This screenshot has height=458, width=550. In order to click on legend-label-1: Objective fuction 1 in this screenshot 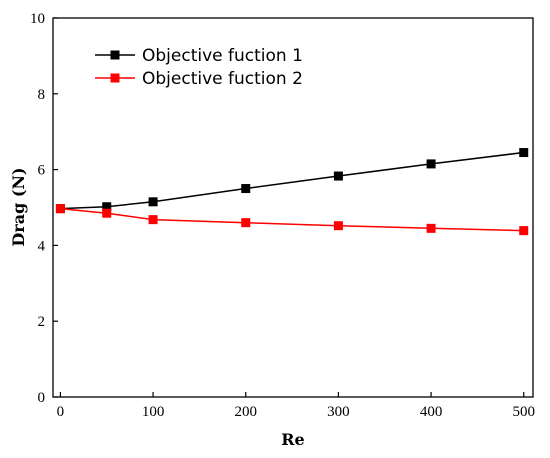, I will do `click(222, 56)`.